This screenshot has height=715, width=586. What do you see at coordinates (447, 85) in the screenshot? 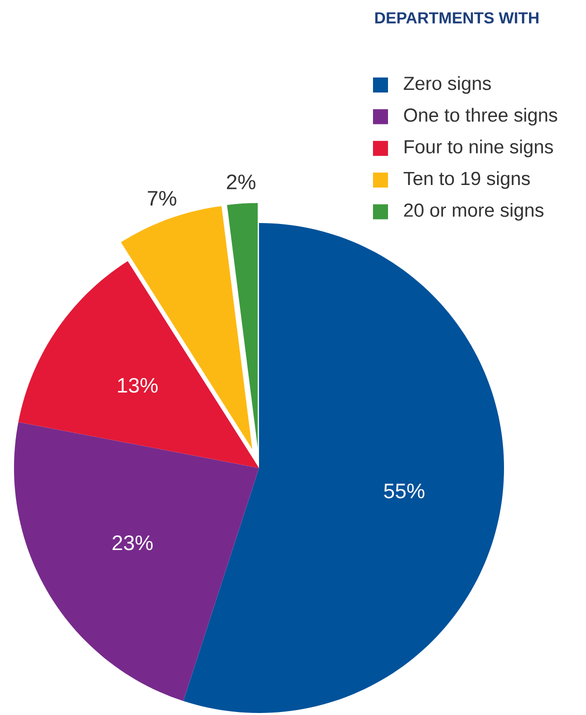
I see `legend-label: Zero signs` at bounding box center [447, 85].